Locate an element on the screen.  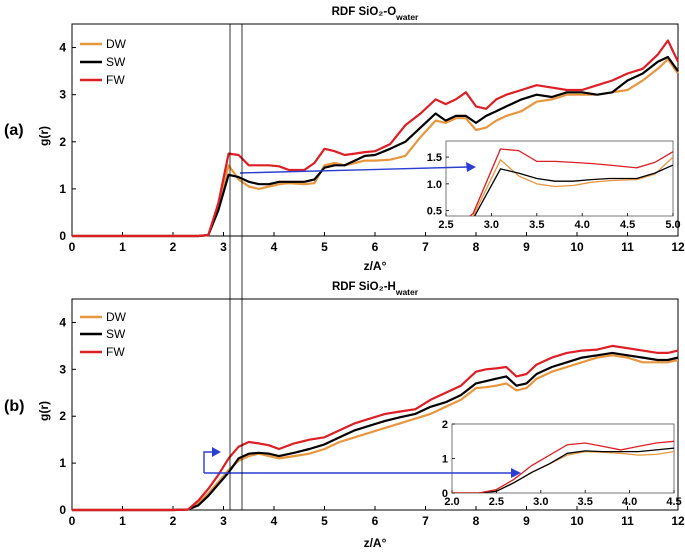
inset-a: 2.5 3.0 3.5 4.0 4.5 5.0 0.5 1.0 1.5 is located at coordinates (554, 185).